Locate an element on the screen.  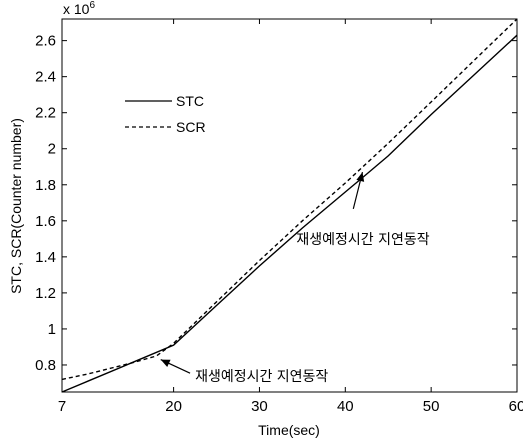
legend: STC SCR is located at coordinates (165, 114).